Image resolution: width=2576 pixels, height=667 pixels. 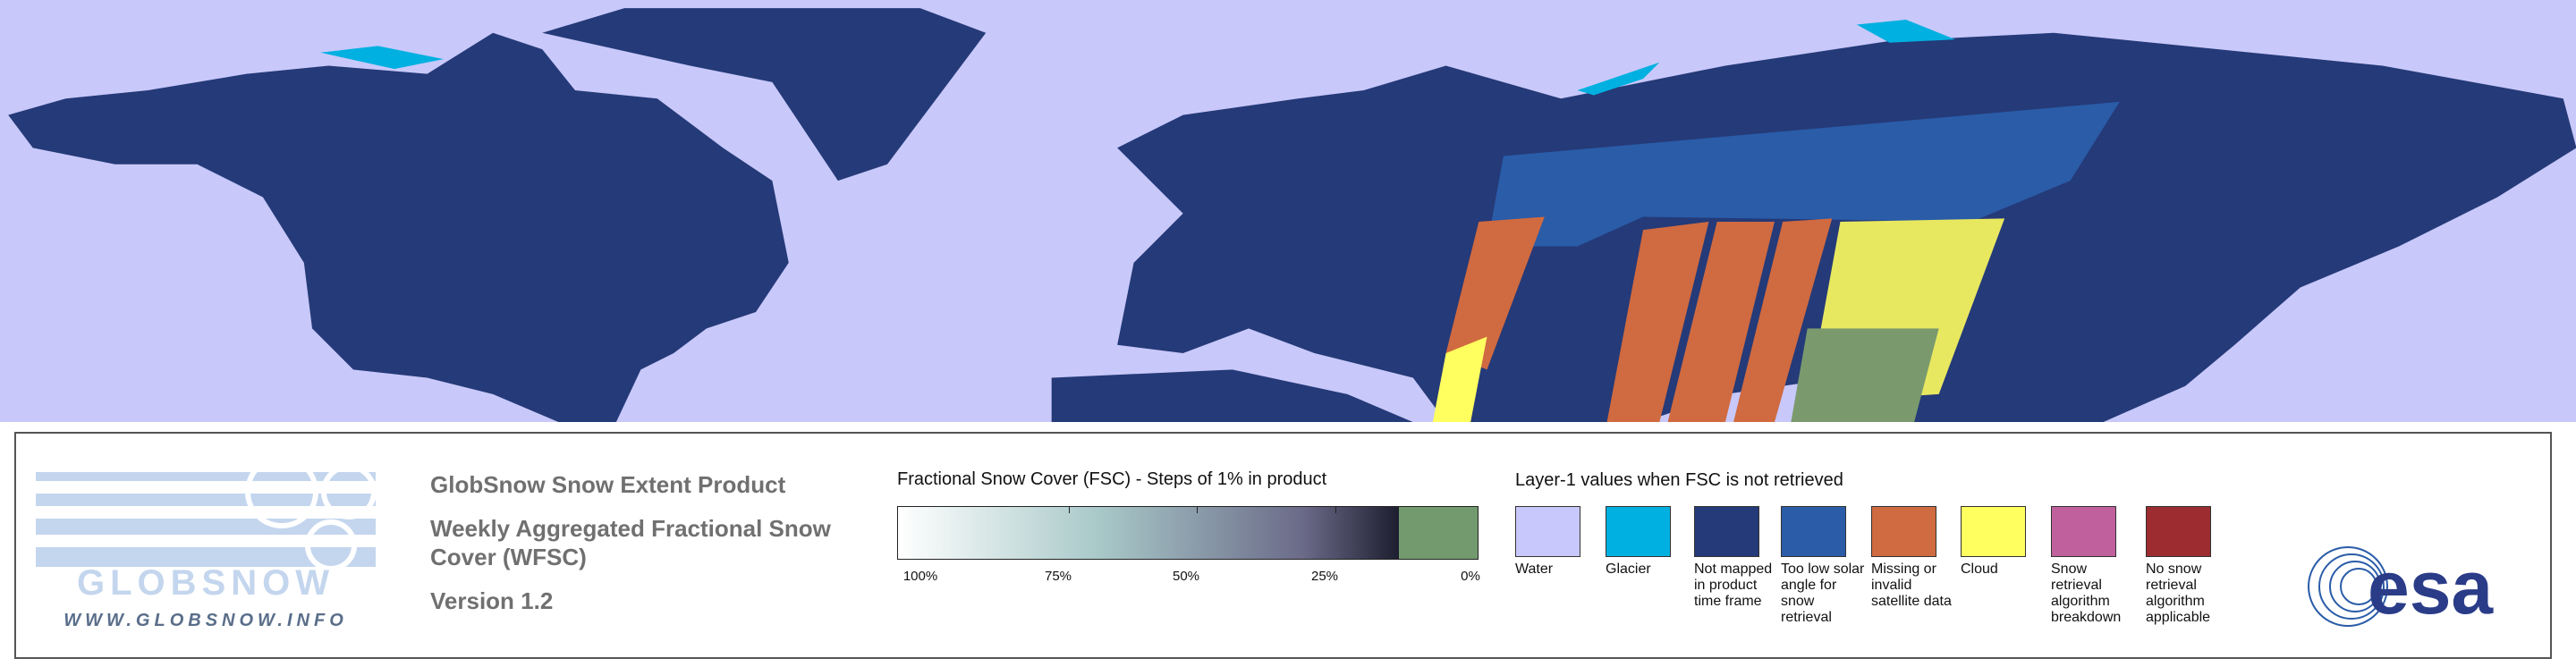 What do you see at coordinates (206, 583) in the screenshot?
I see `logo-name: GLOBSNOW` at bounding box center [206, 583].